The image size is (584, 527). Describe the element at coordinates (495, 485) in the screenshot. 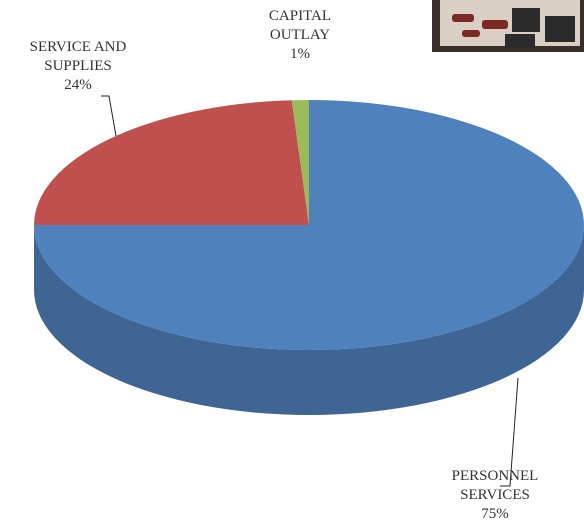

I see `category-label: PERSONNEL SERVICES` at that location.